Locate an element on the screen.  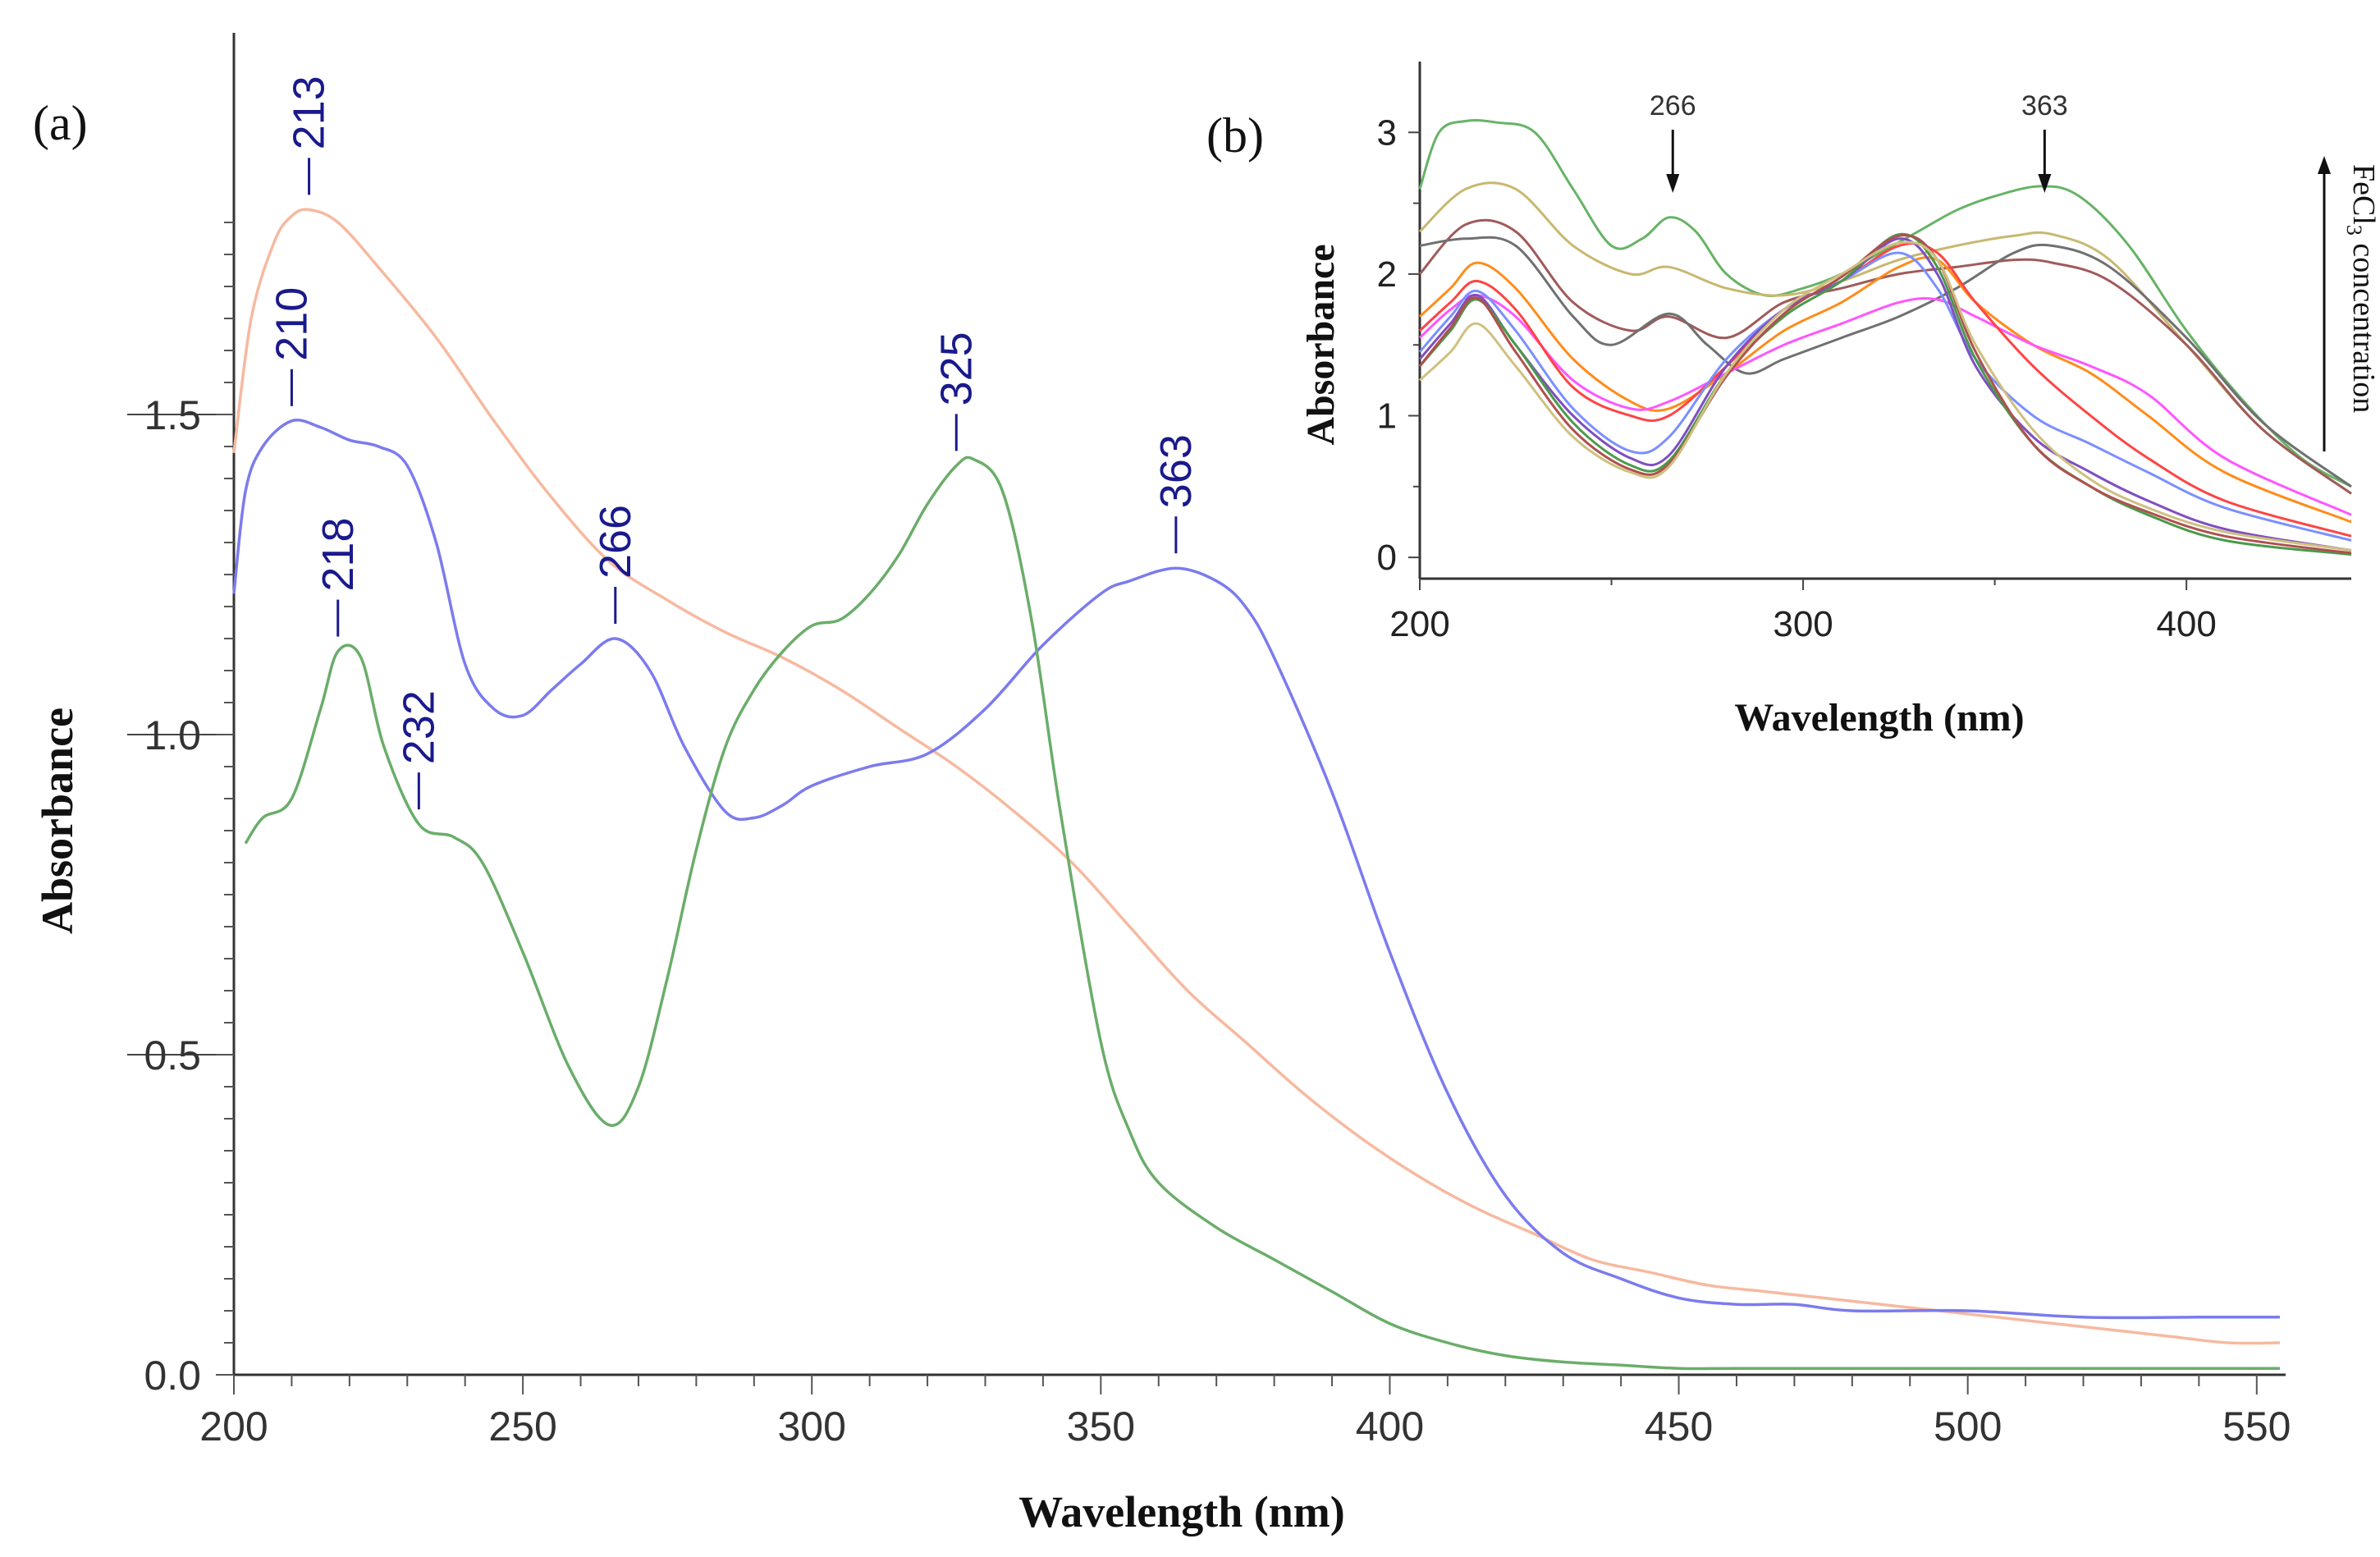
panel-b-arrow-annotations: 266 363 is located at coordinates (1859, 141).